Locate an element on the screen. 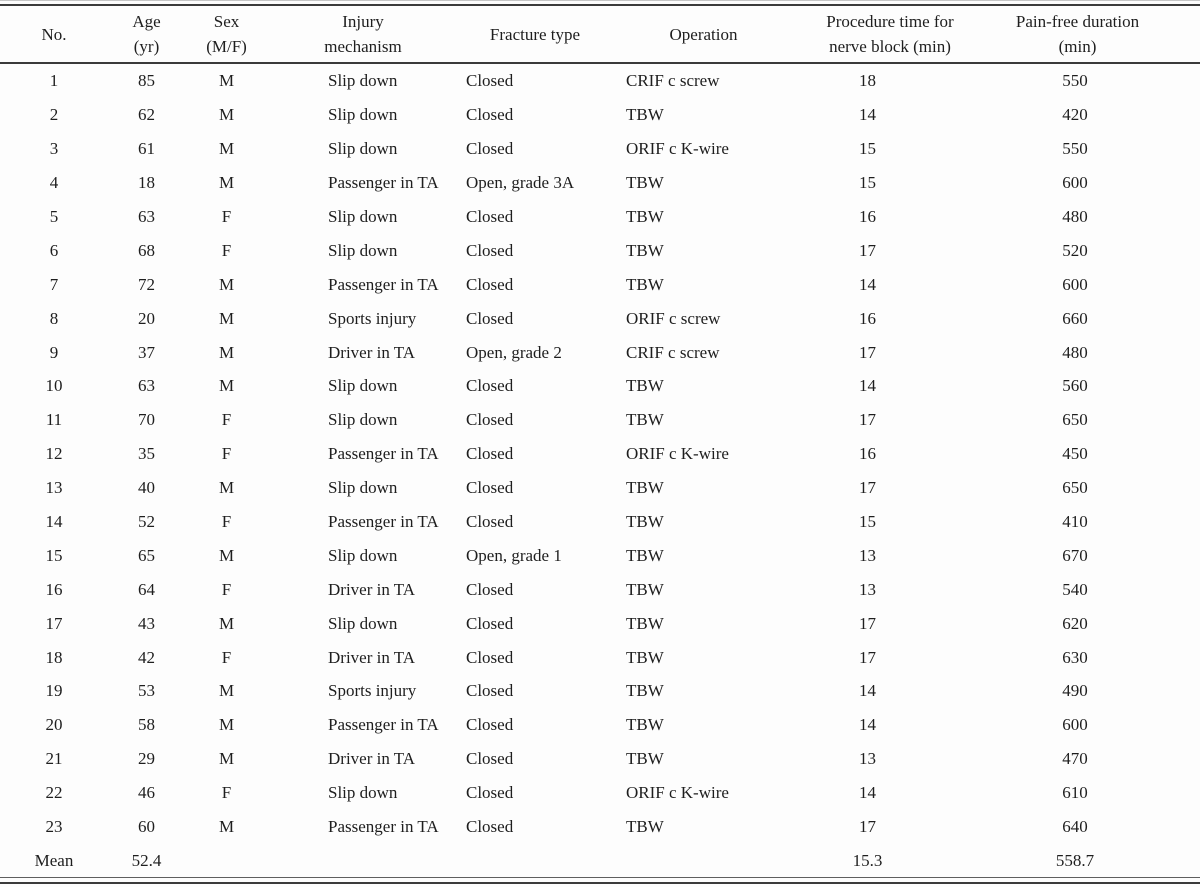 This screenshot has width=1200, height=887. cell-age: 43 is located at coordinates (146, 623).